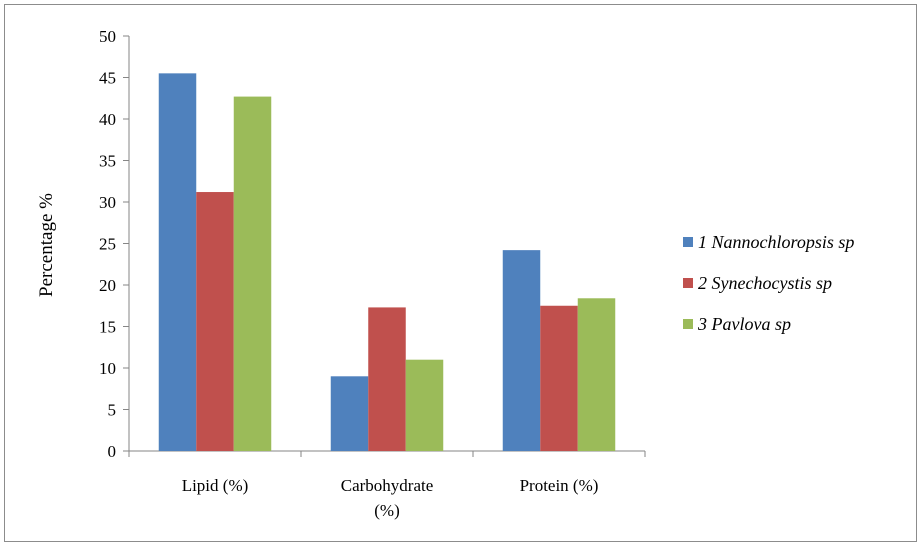 This screenshot has height=546, width=922. I want to click on y-tick-label: 30, so click(107, 202).